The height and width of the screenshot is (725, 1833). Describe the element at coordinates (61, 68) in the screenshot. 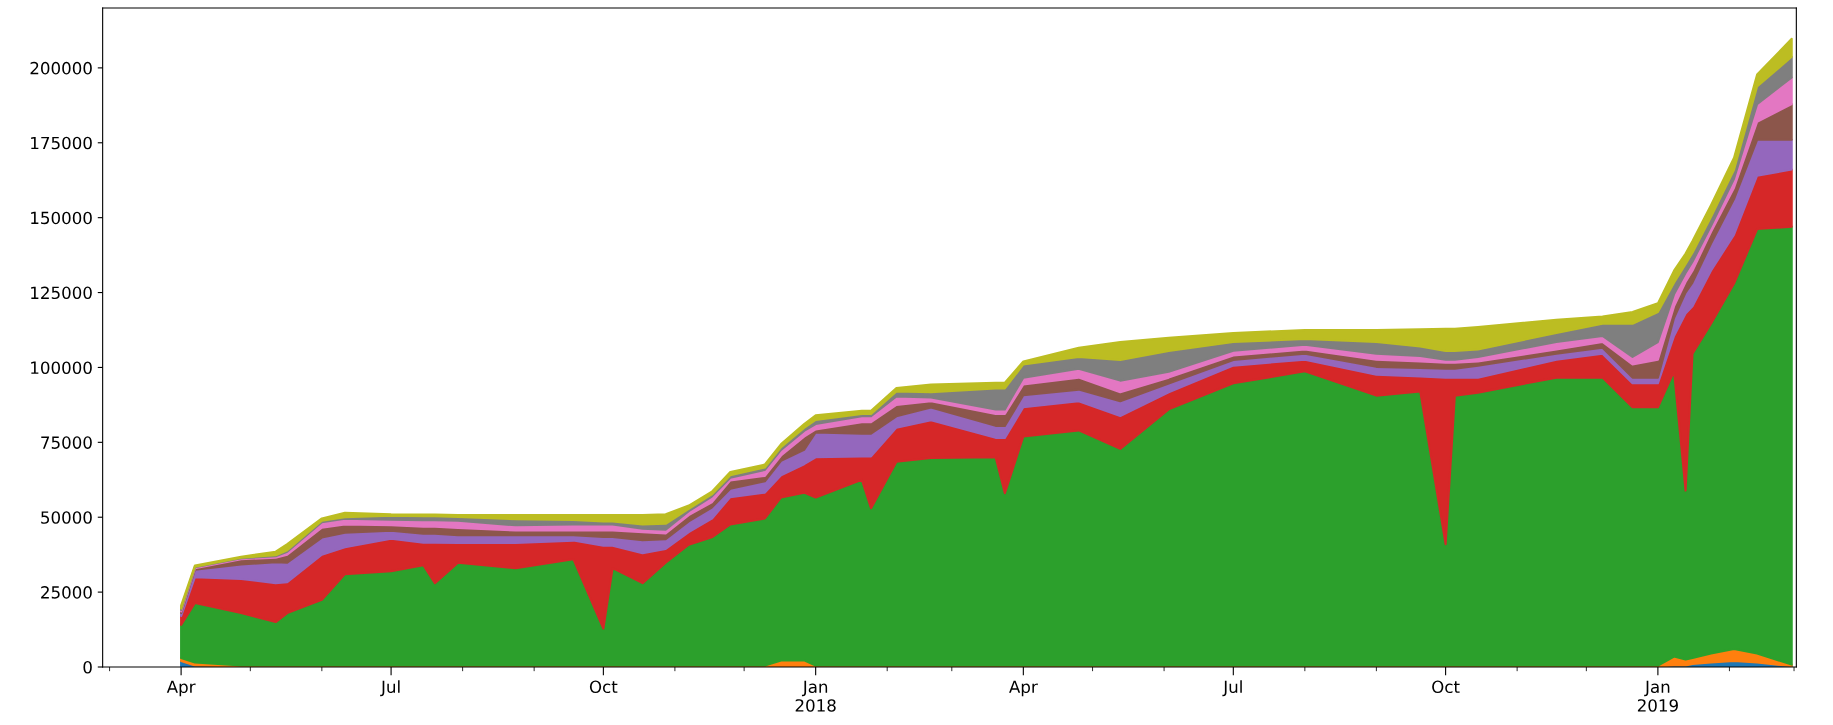

I see `y-tick-label: 200000` at that location.